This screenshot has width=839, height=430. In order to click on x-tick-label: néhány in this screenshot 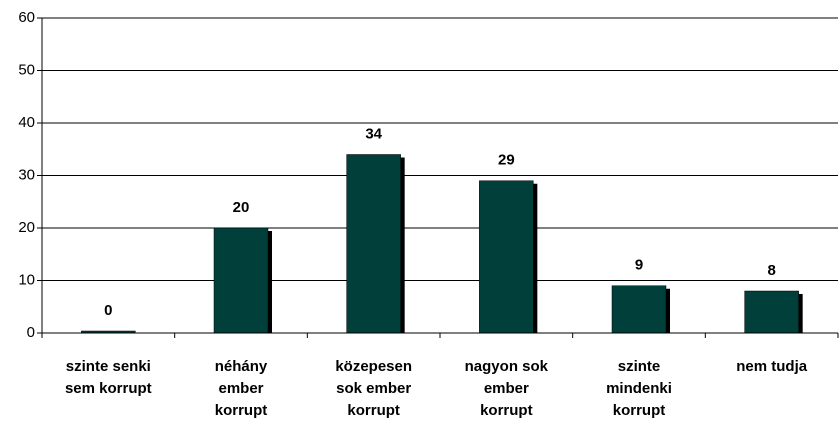, I will do `click(241, 366)`.